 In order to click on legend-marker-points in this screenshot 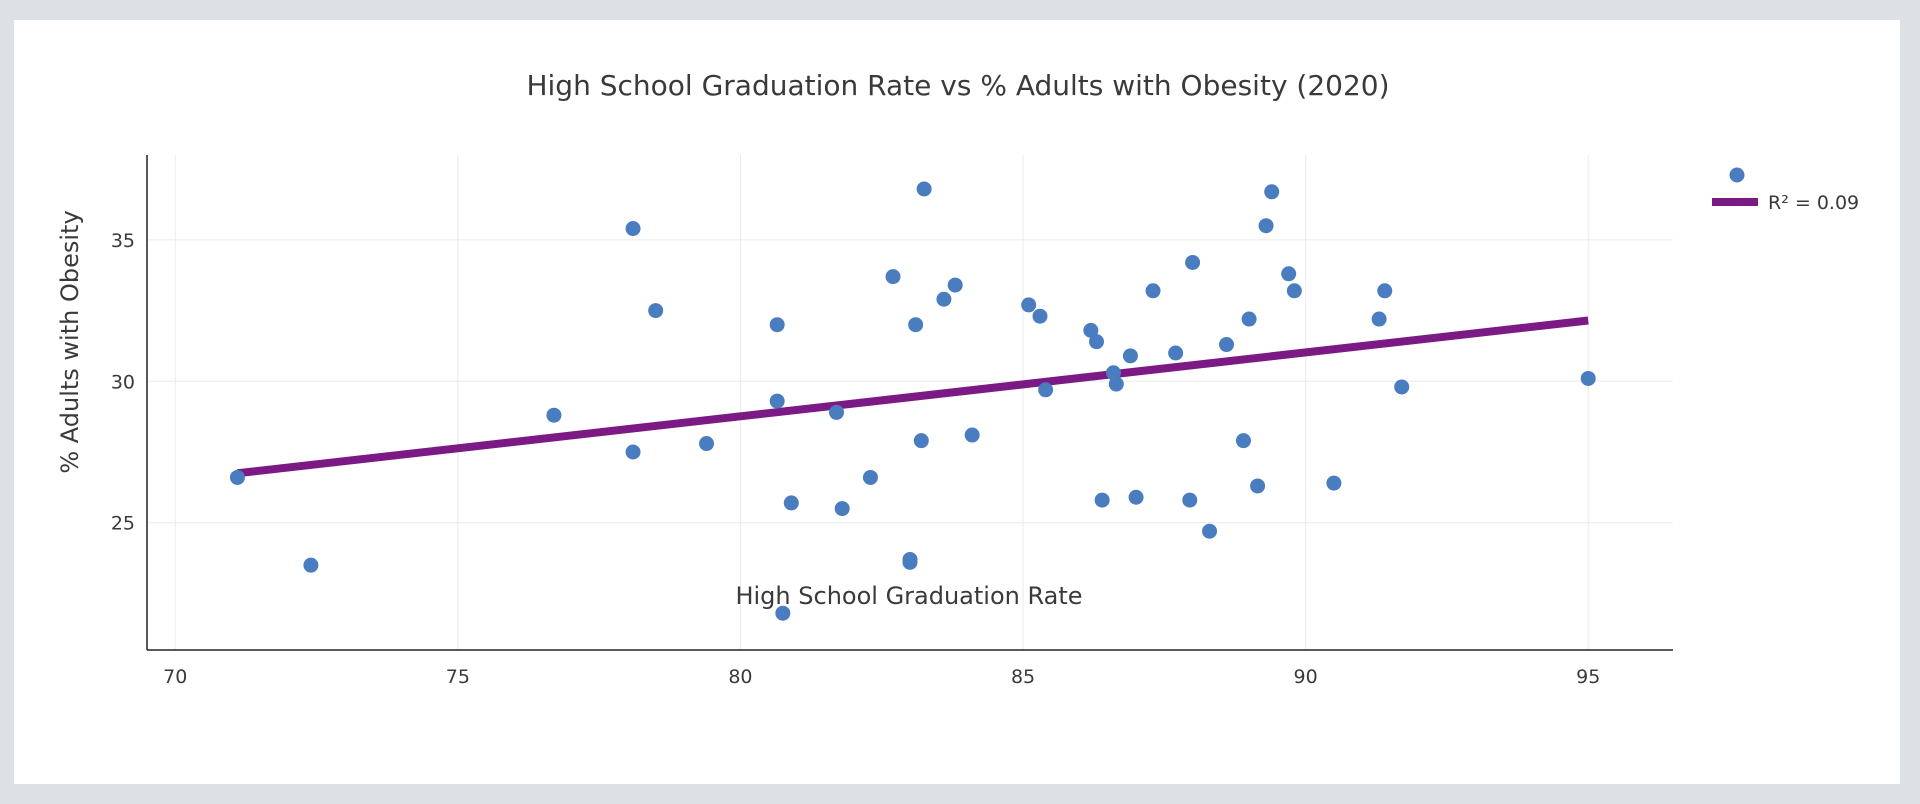, I will do `click(1737, 175)`.